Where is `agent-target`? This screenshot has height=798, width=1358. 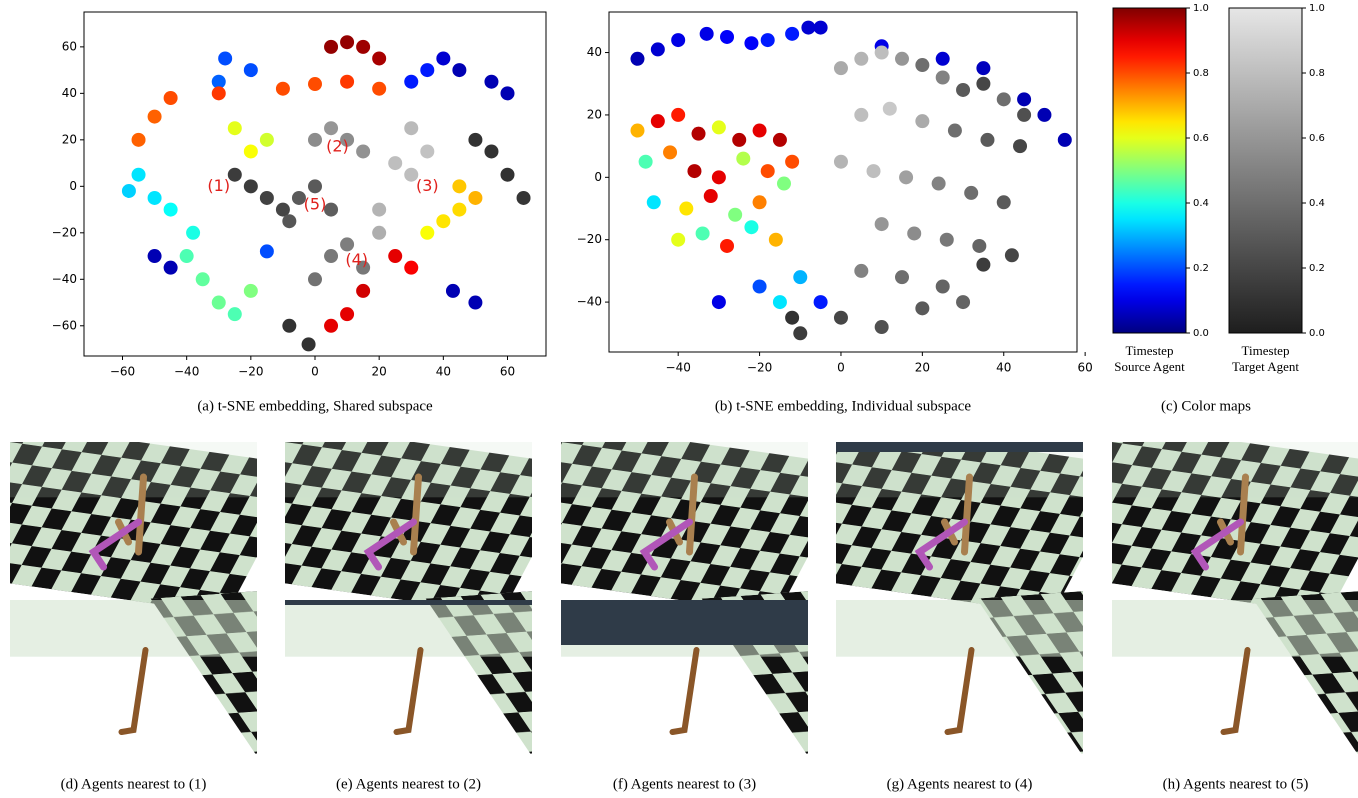
agent-target is located at coordinates (133, 691).